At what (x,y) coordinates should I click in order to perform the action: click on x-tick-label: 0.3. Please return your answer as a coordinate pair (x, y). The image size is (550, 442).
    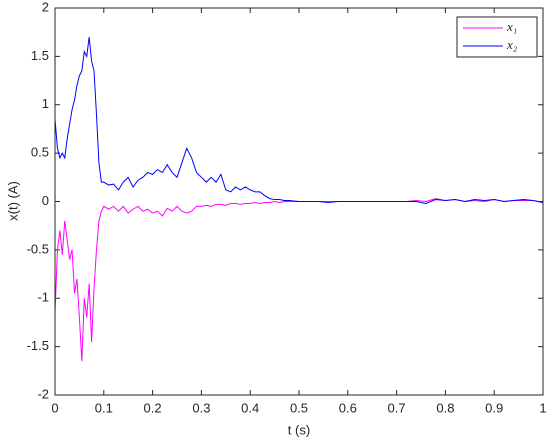
    Looking at the image, I should click on (201, 407).